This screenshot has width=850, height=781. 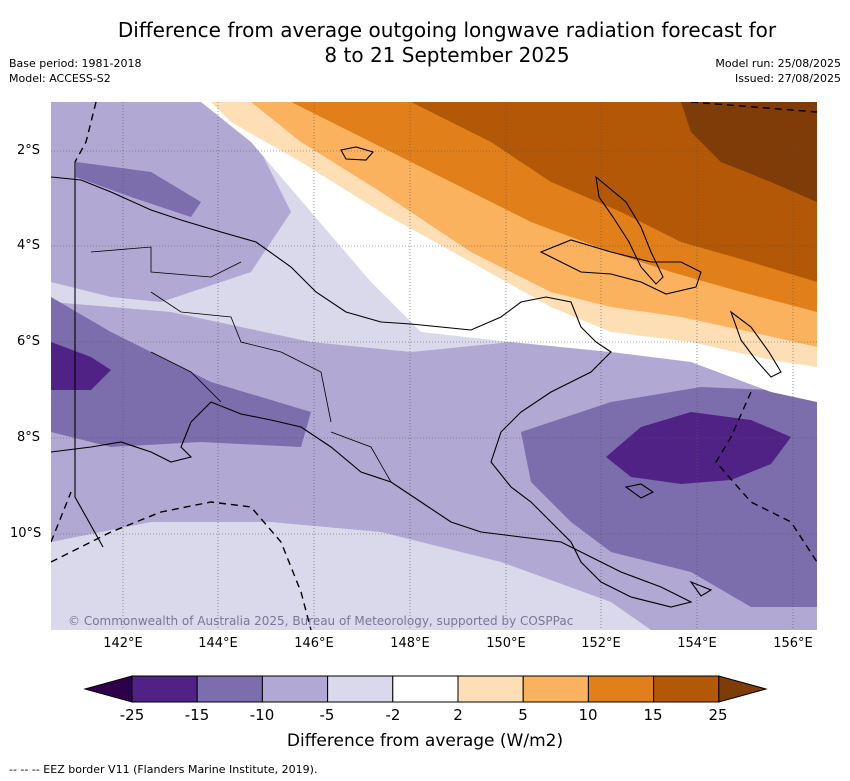 What do you see at coordinates (123, 643) in the screenshot?
I see `lon-label-142e: 142°E` at bounding box center [123, 643].